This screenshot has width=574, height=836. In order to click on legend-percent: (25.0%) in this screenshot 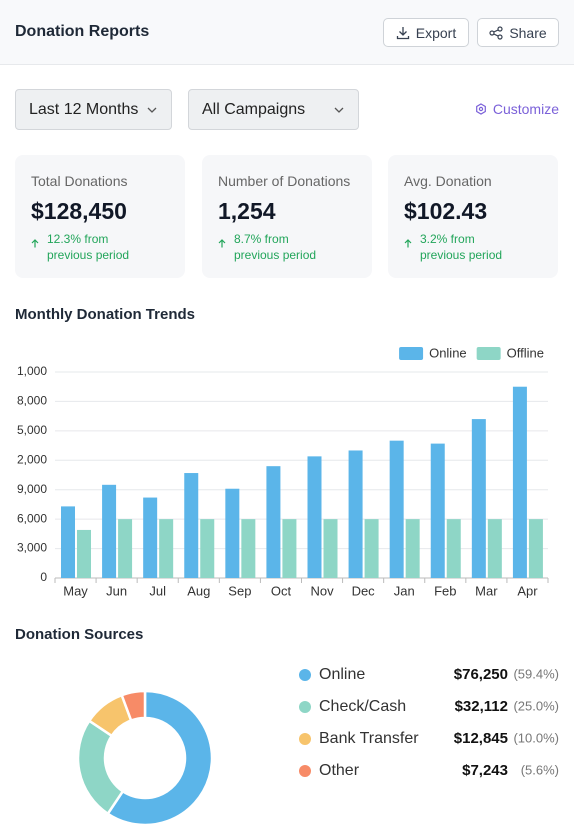, I will do `click(536, 705)`.